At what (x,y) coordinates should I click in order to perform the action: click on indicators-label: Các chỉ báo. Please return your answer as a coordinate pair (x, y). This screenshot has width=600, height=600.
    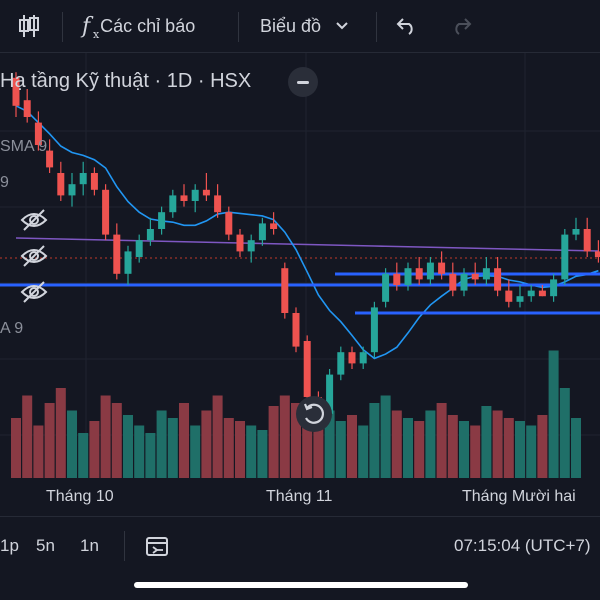
    Looking at the image, I should click on (148, 25).